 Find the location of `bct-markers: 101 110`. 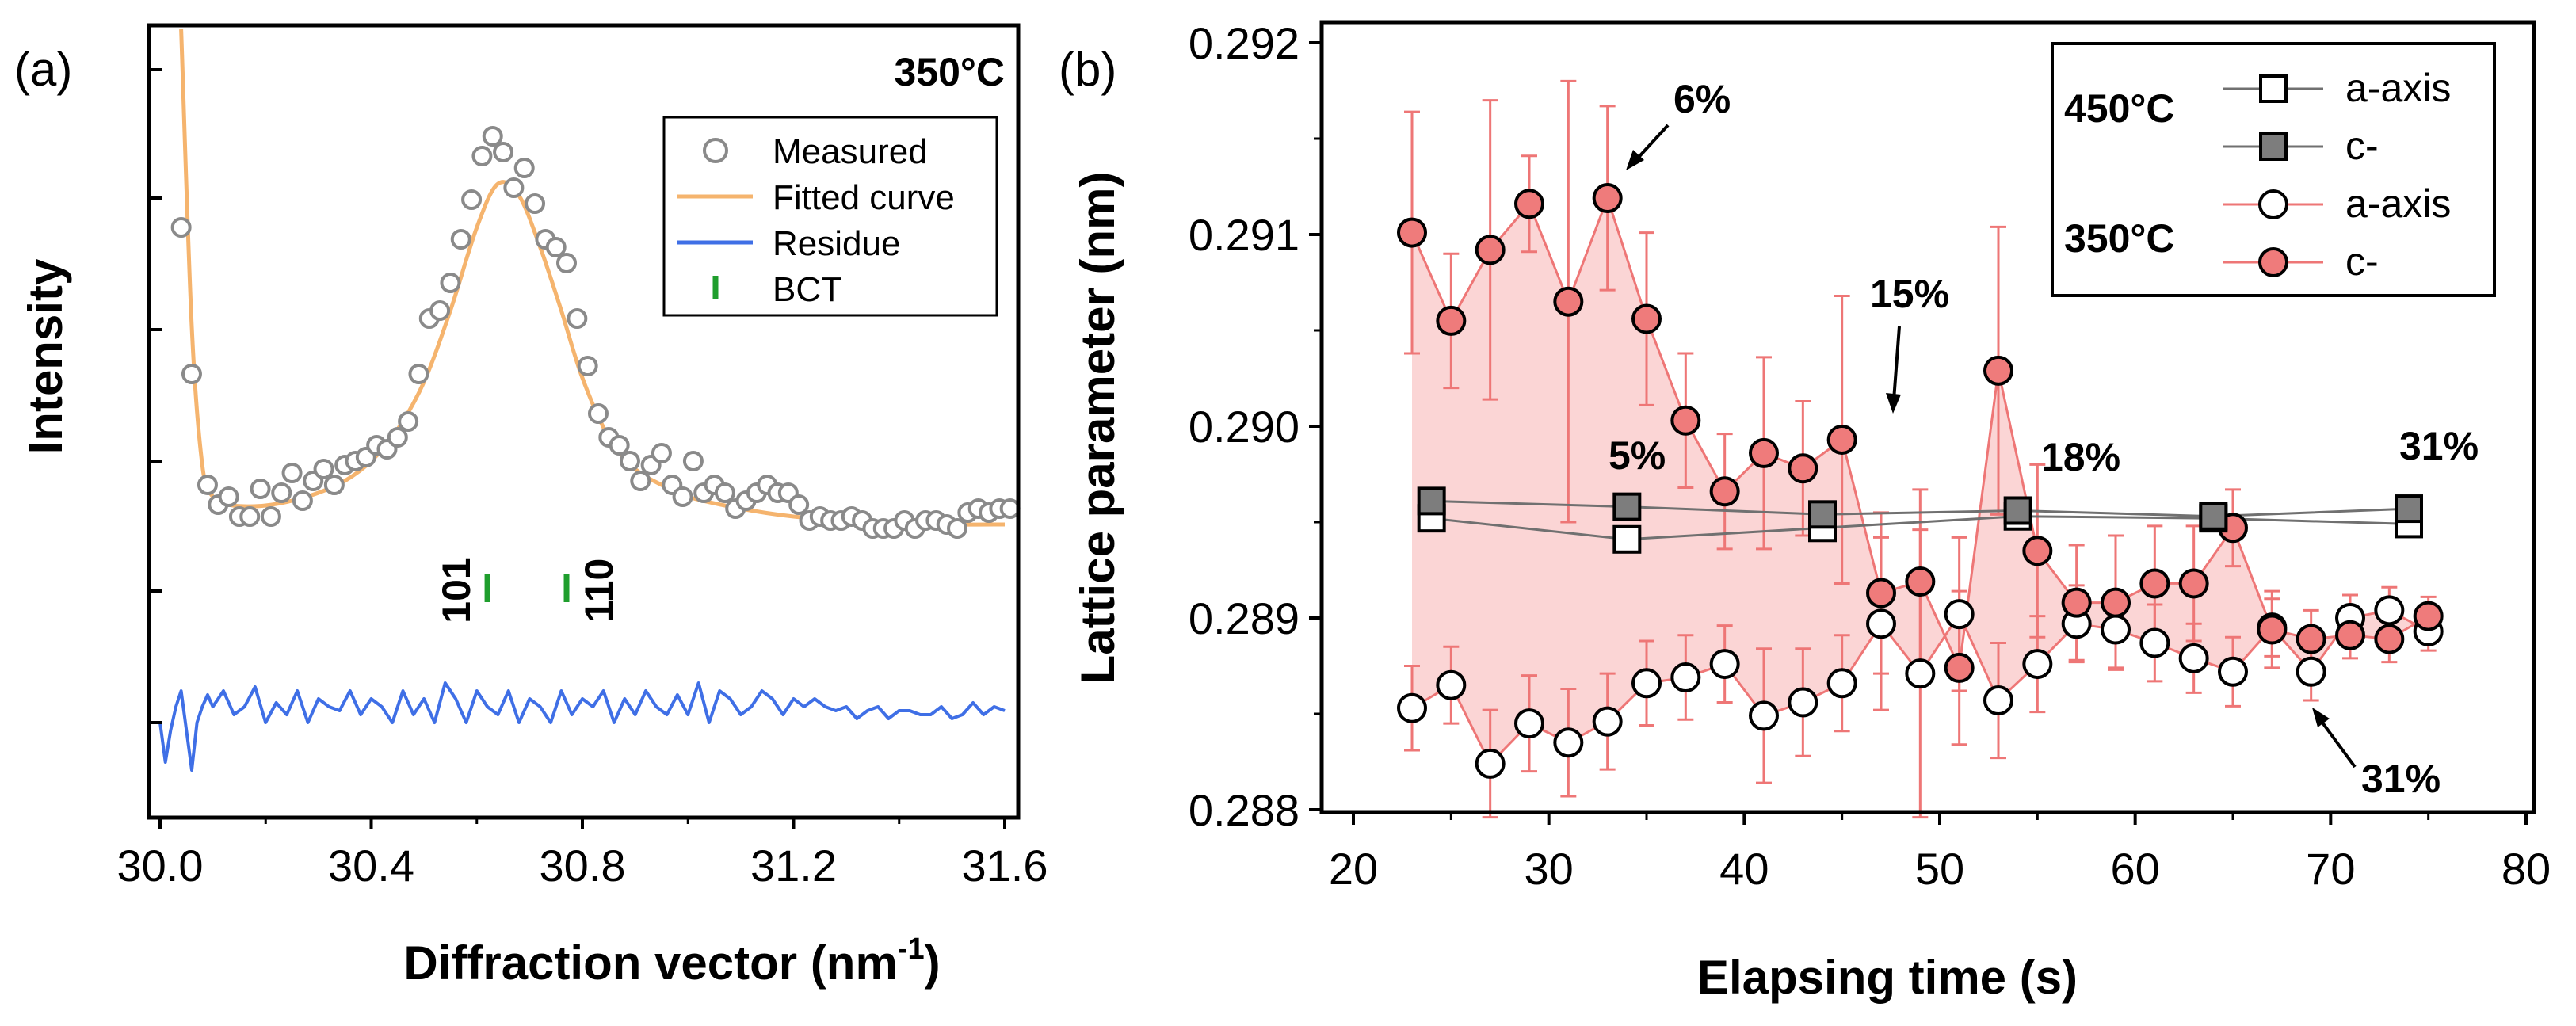

bct-markers: 101 110 is located at coordinates (527, 590).